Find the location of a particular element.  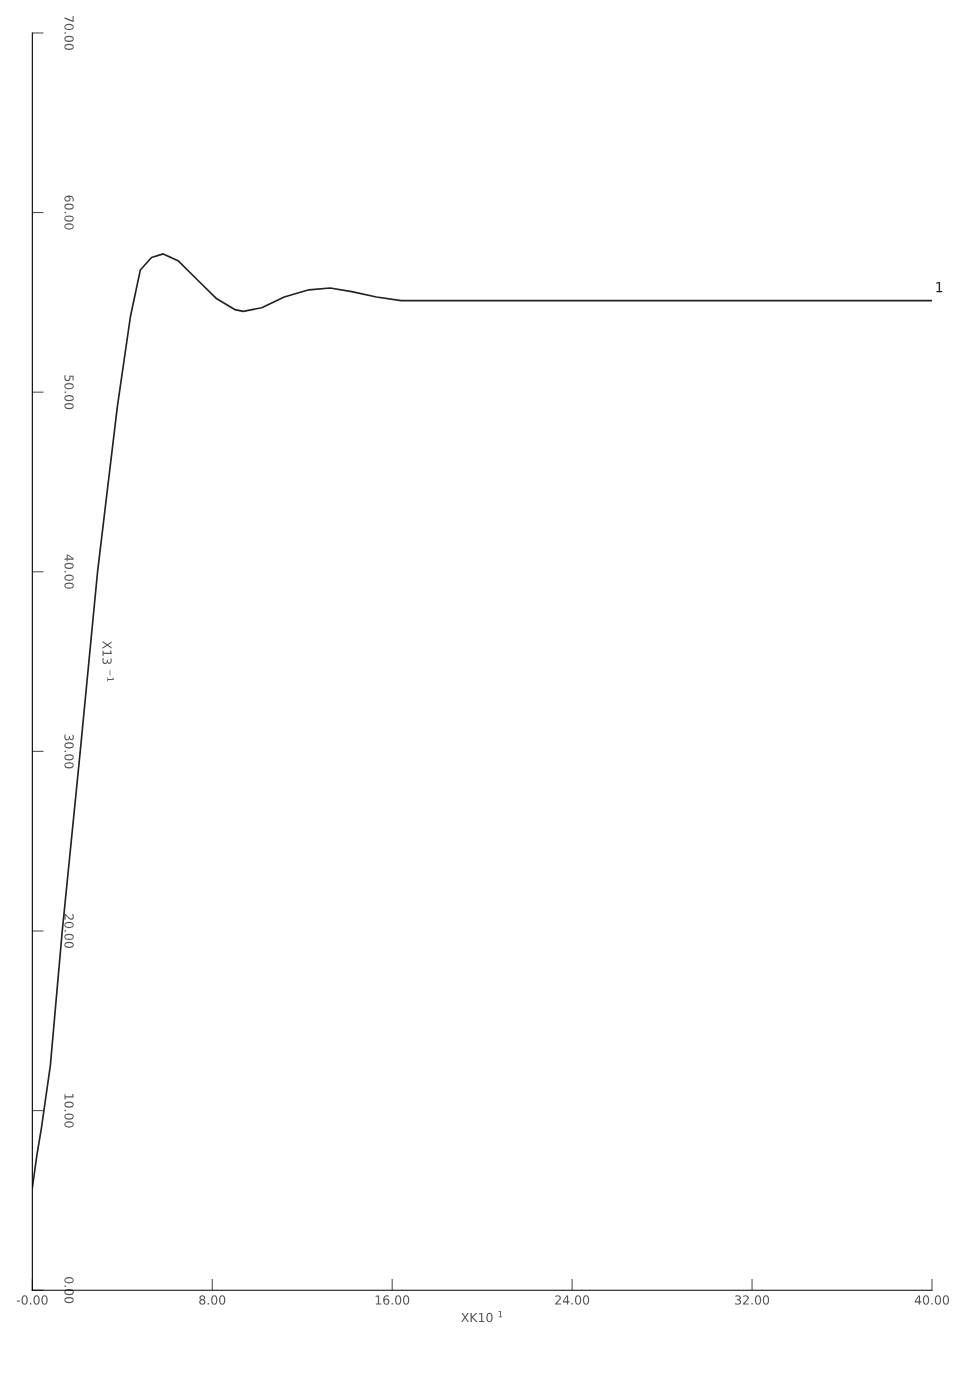

x-tick-label: 8.00 is located at coordinates (212, 1300).